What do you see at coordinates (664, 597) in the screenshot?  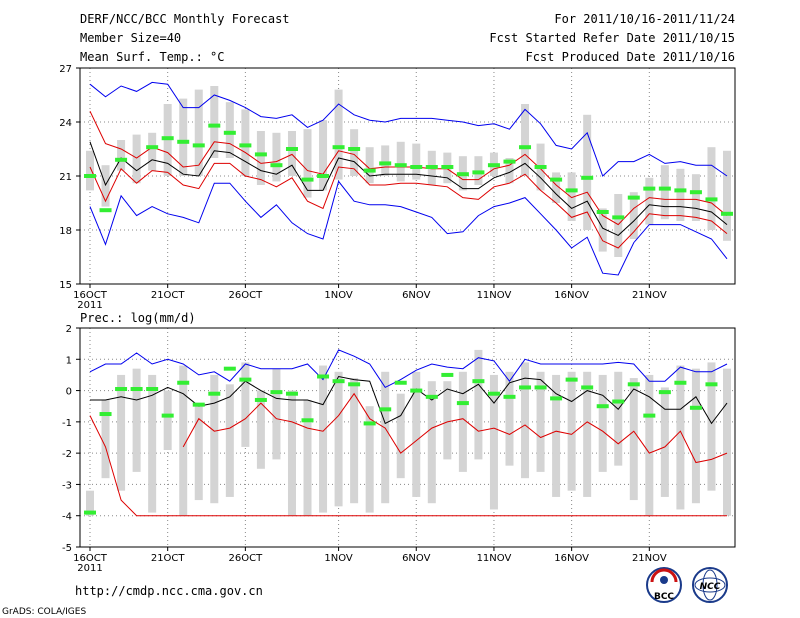 I see `bcc-logo-text: BCC` at bounding box center [664, 597].